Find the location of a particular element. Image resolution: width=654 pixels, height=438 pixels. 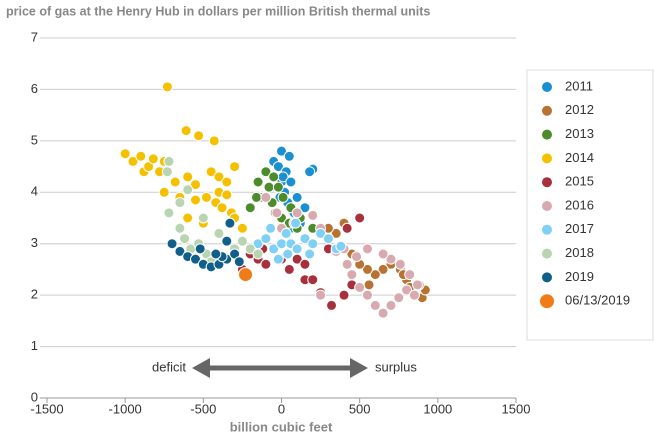

legend-label: 2017 is located at coordinates (579, 228).